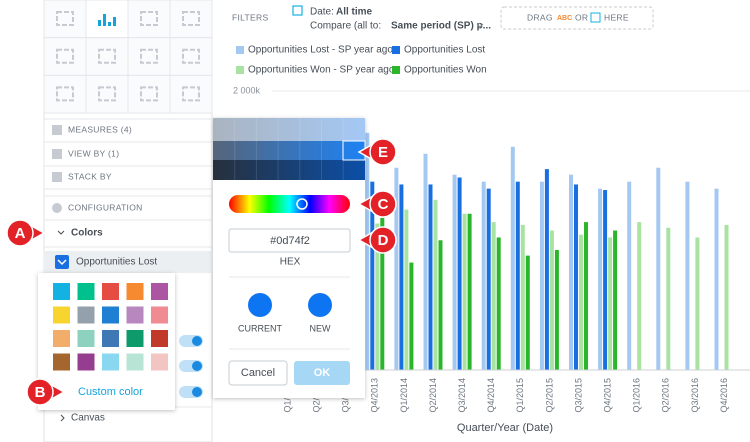 The width and height of the screenshot is (750, 442). Describe the element at coordinates (104, 20) in the screenshot. I see `icon-part` at that location.